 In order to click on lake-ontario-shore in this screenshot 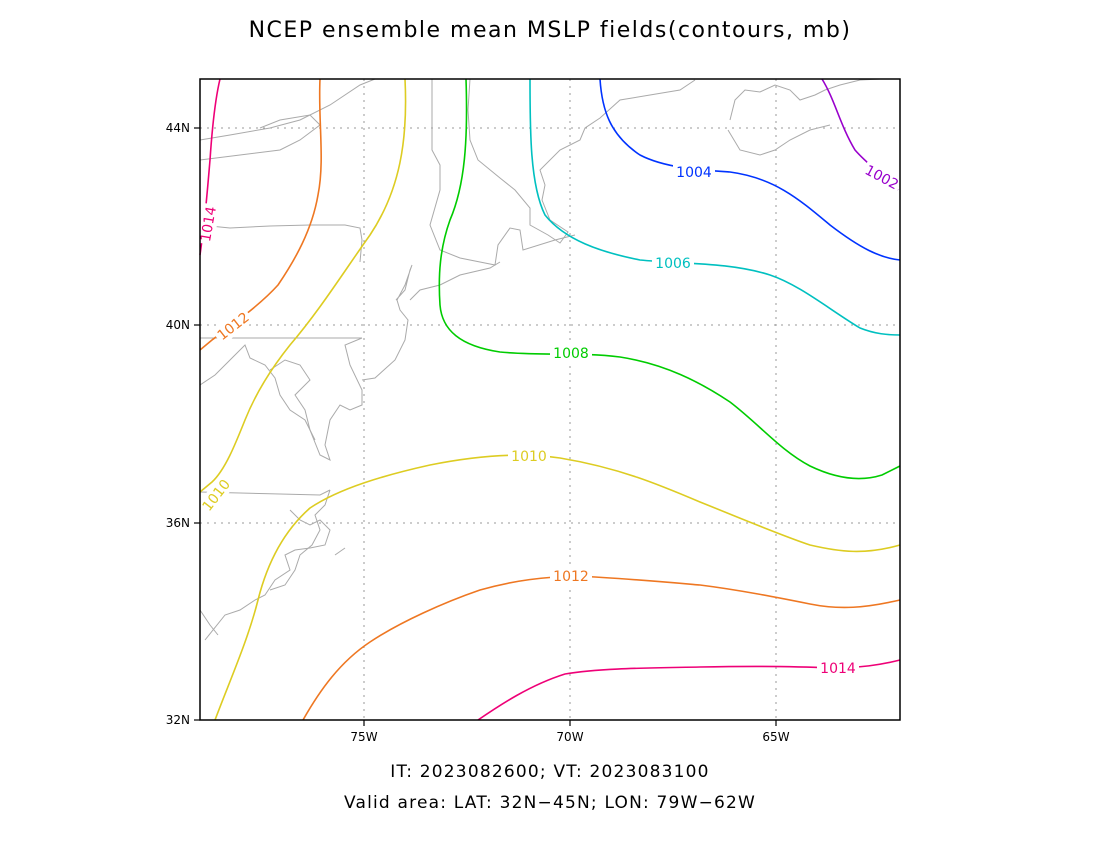, I will do `click(260, 137)`.